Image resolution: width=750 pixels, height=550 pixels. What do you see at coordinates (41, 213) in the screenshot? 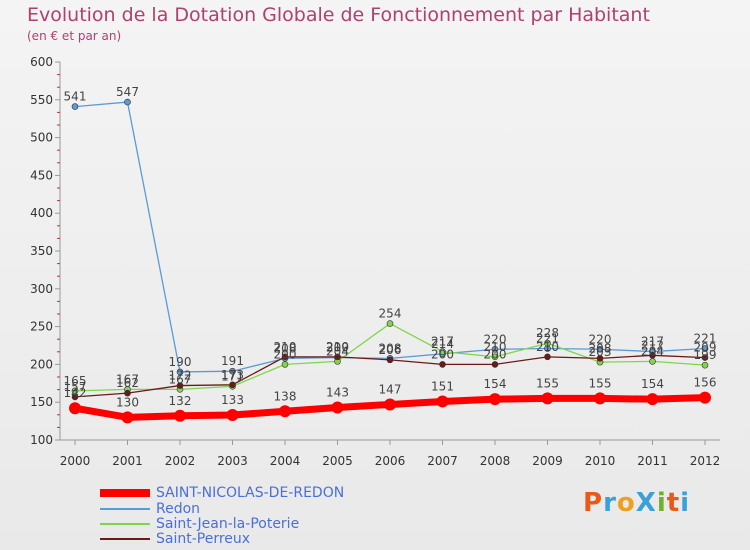
I see `y-tick-label: 400` at bounding box center [41, 213].